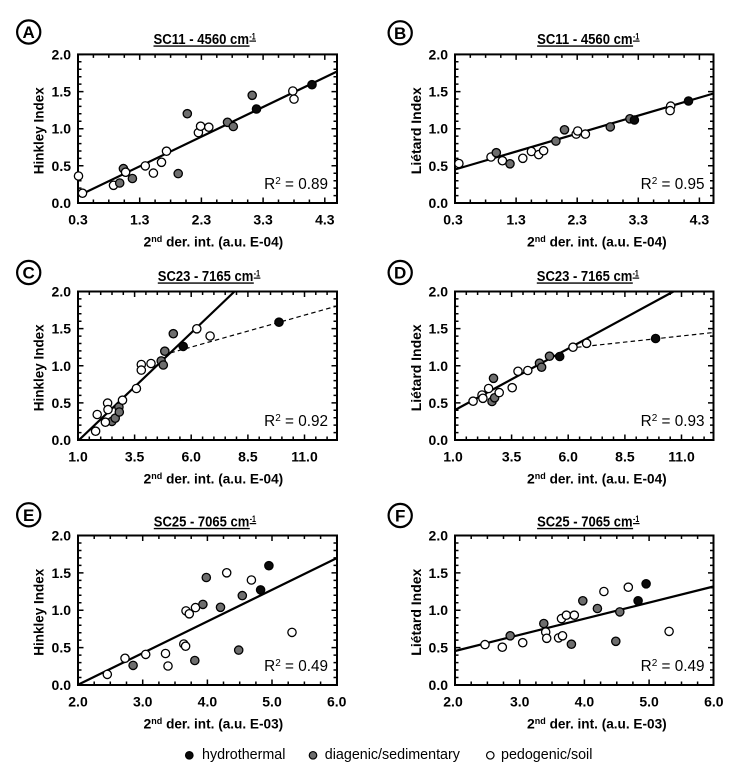 Image resolution: width=735 pixels, height=783 pixels. What do you see at coordinates (673, 421) in the screenshot?
I see `svg-text: R2 = 0.93` at bounding box center [673, 421].